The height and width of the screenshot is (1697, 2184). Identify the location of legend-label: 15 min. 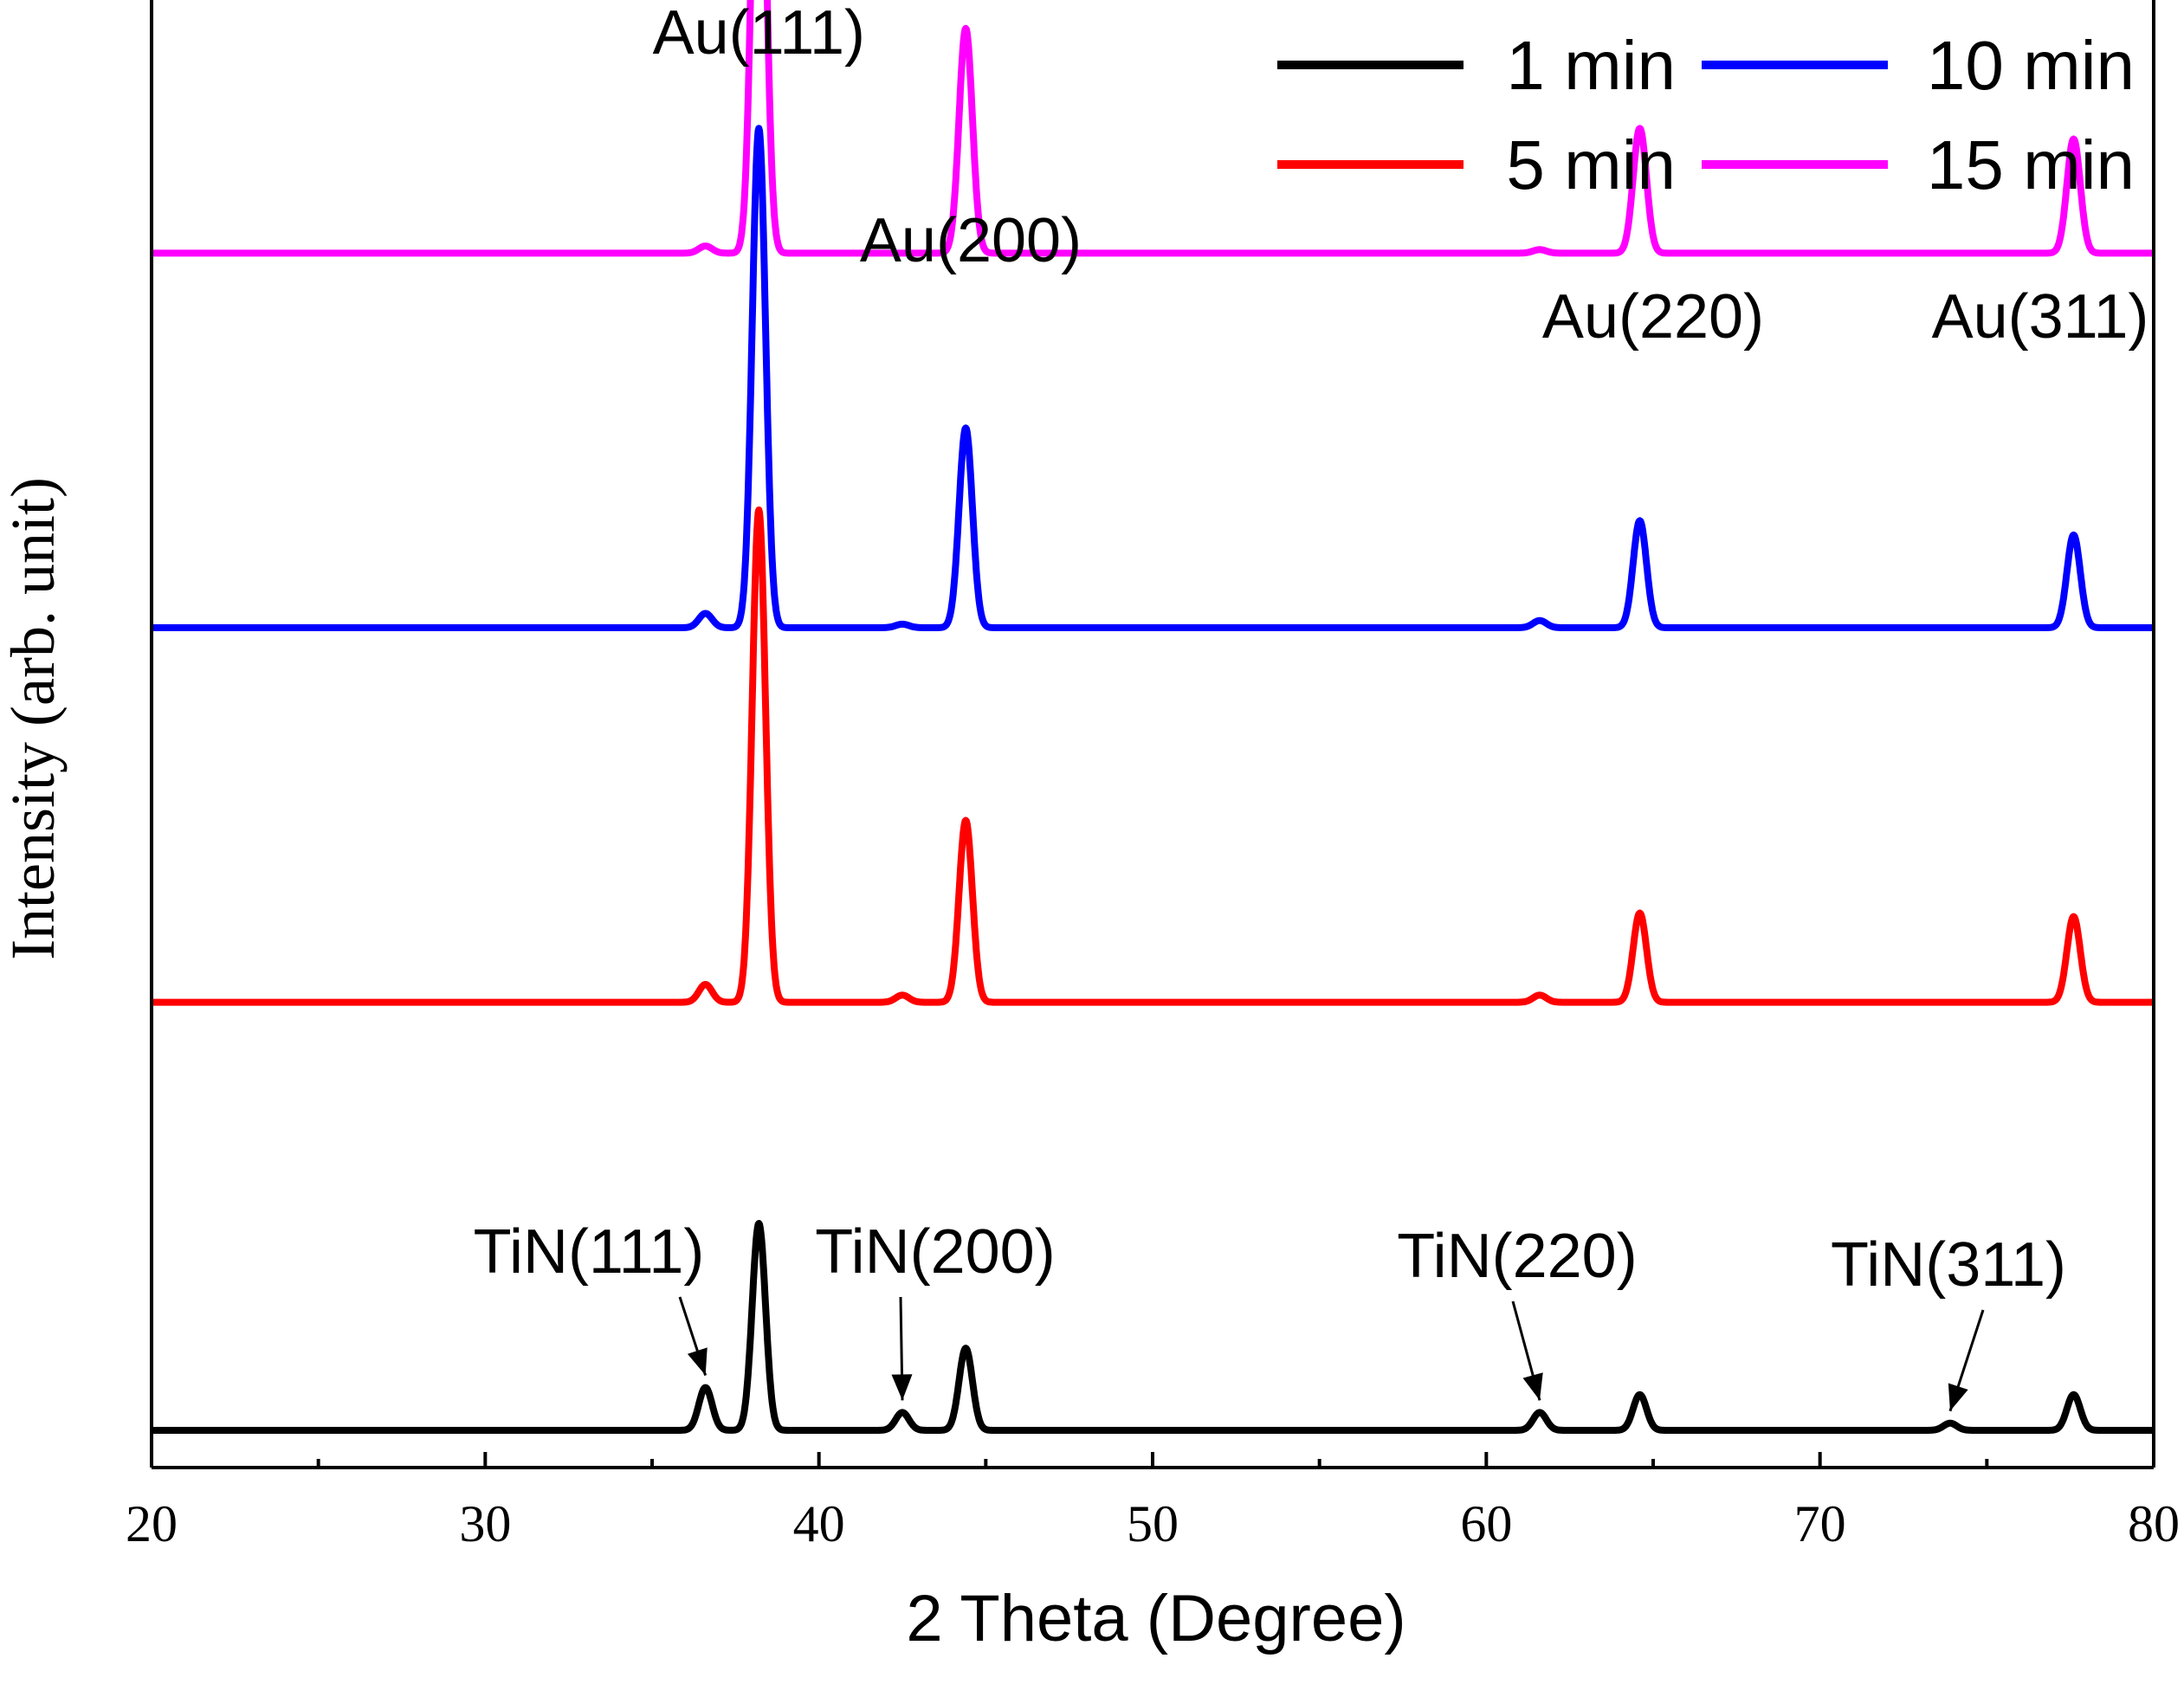
(2031, 165).